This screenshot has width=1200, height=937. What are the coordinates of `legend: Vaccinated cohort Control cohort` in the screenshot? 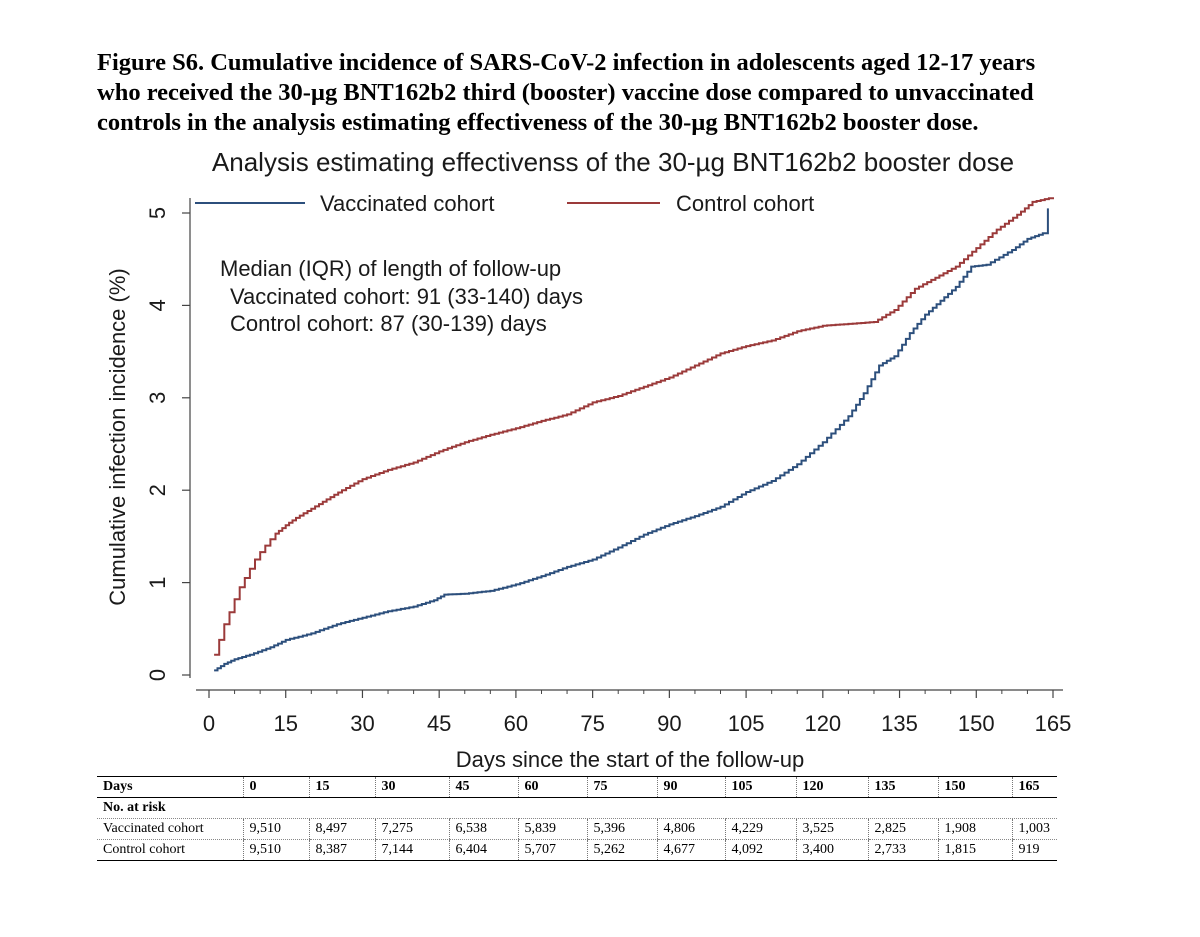 It's located at (504, 203).